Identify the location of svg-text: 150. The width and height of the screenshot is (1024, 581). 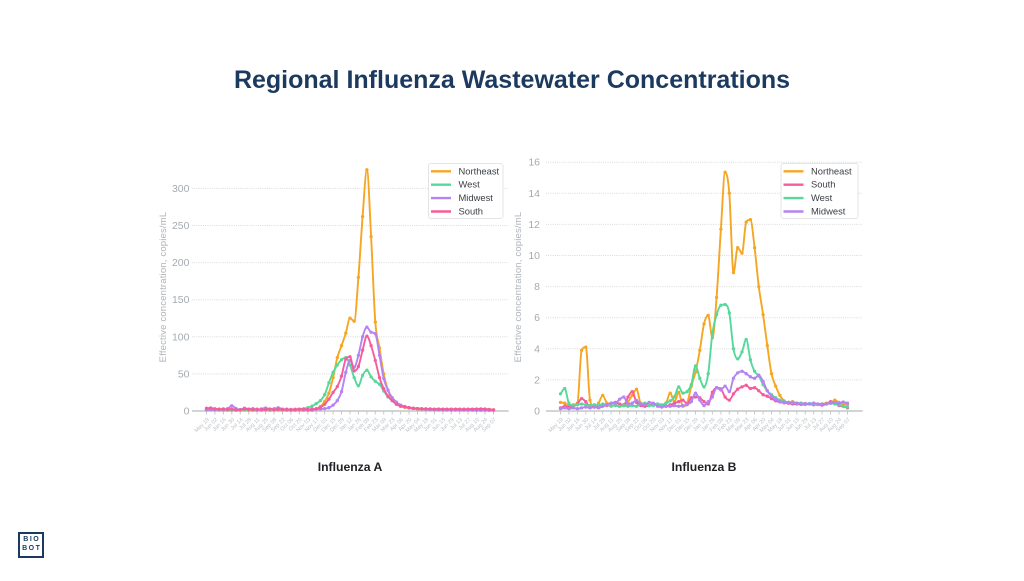
(181, 300).